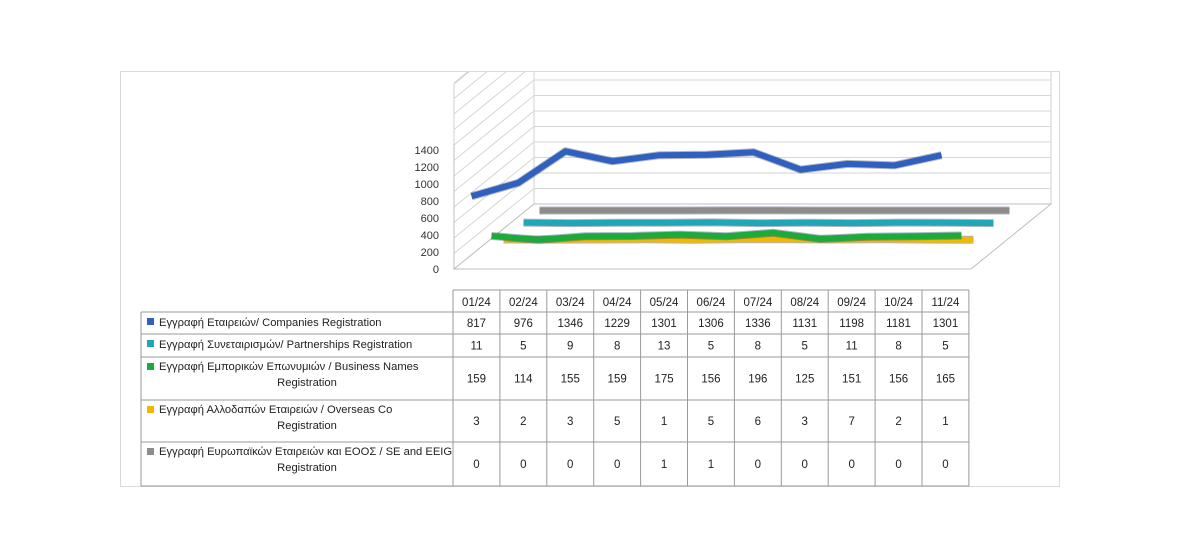  I want to click on back-wall, so click(792, 138).